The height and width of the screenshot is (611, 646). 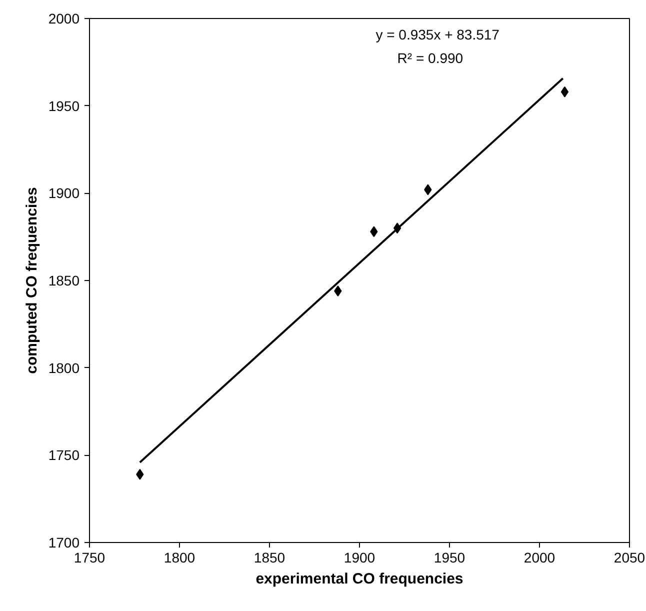 What do you see at coordinates (360, 558) in the screenshot?
I see `x-tick-label: 1900` at bounding box center [360, 558].